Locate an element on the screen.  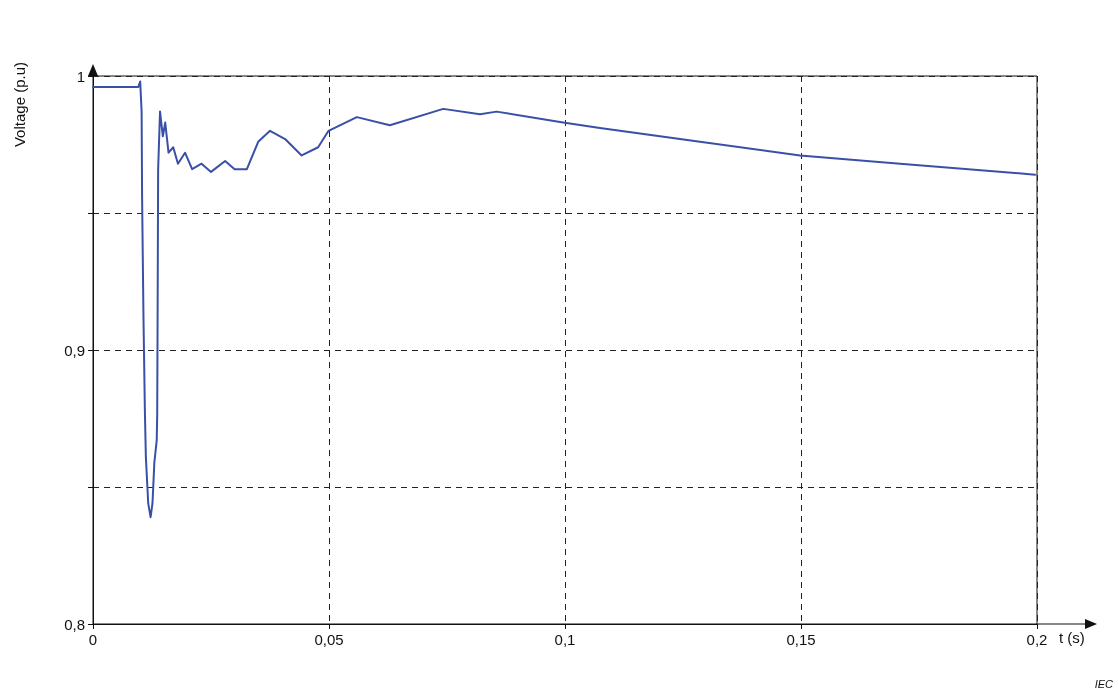
x-tick-label: 0 is located at coordinates (93, 639).